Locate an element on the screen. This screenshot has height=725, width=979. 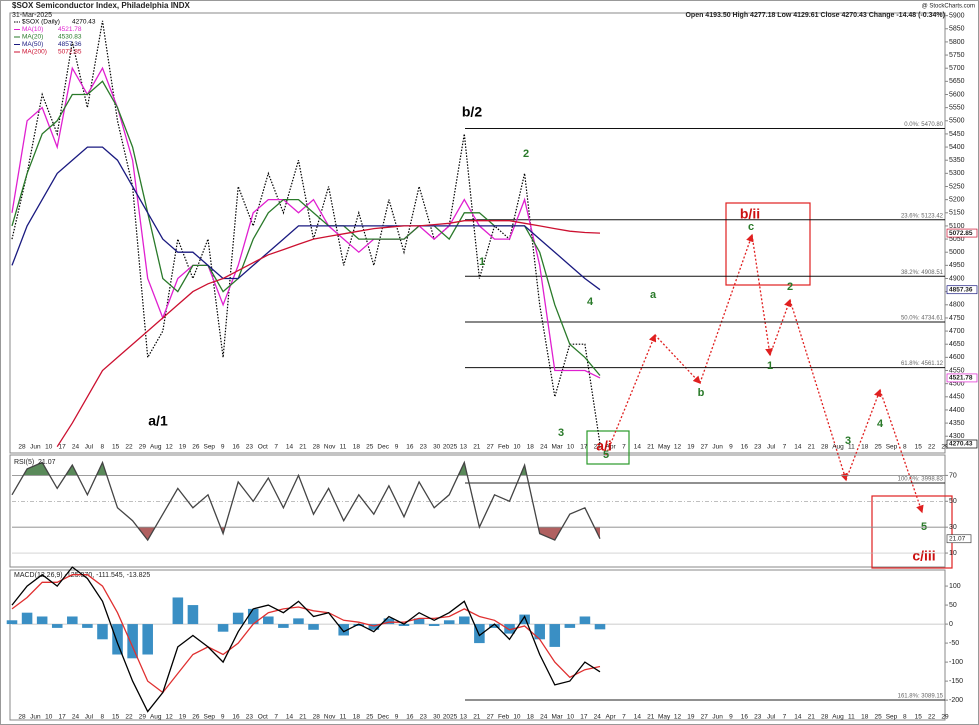
x-tick-label: 30 is located at coordinates (437, 717).